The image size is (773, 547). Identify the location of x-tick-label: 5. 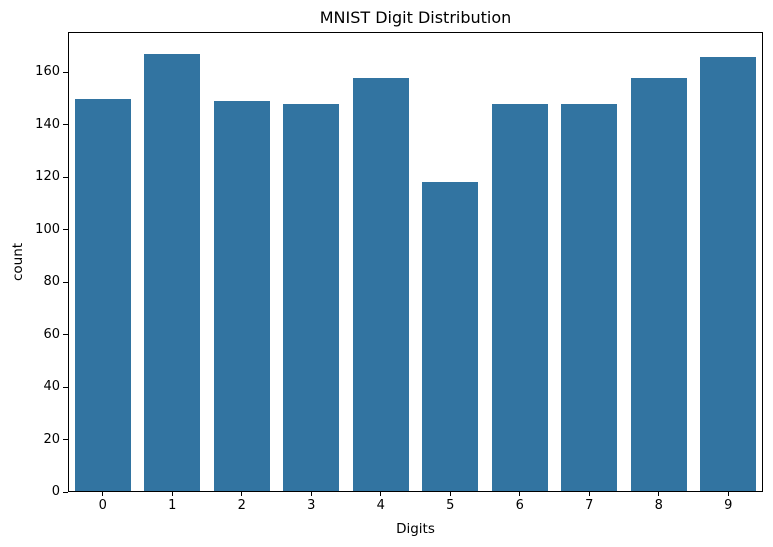
(450, 505).